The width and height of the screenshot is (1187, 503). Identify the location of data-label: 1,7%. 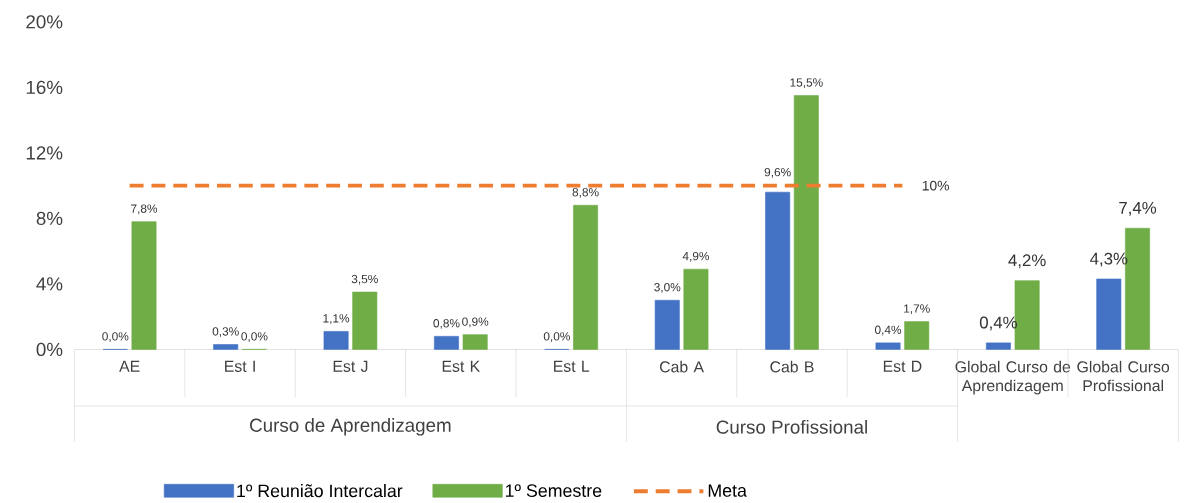
(917, 309).